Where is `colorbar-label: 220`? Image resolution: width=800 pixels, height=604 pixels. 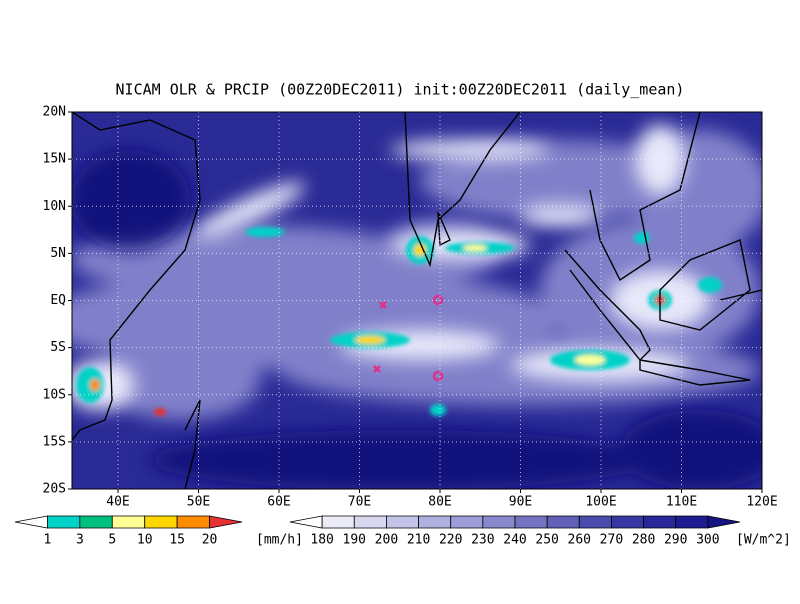
colorbar-label: 220 is located at coordinates (450, 540).